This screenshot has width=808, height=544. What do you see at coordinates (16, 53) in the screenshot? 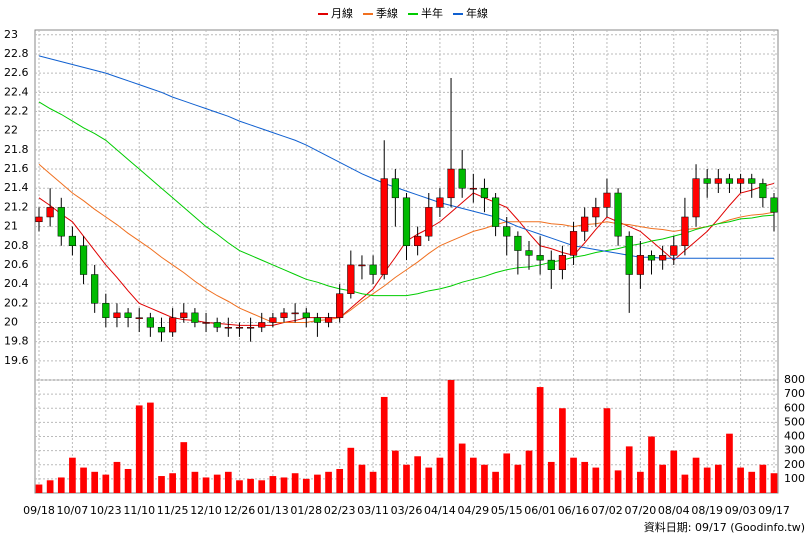
I see `y-tick-label: 22.8` at bounding box center [16, 53].